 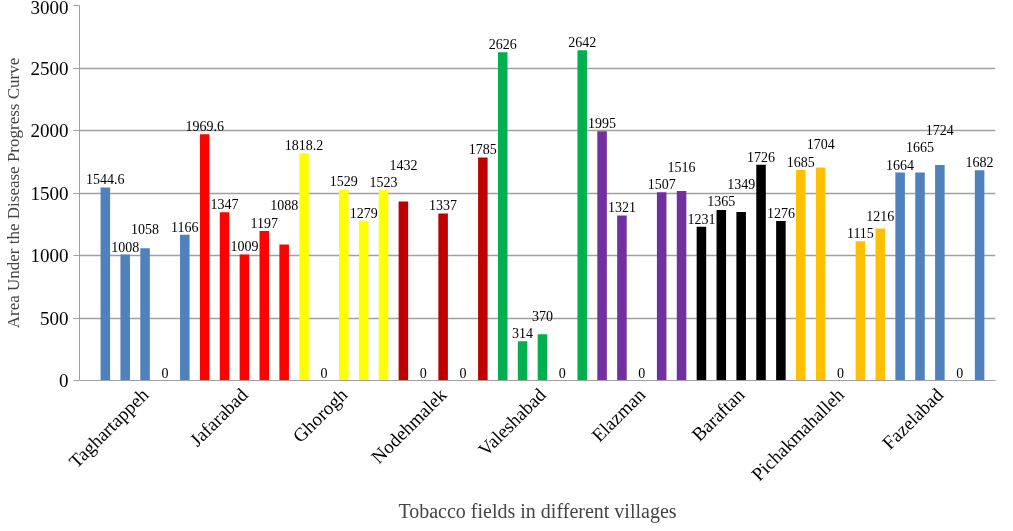 I want to click on y-tick-label: 500, so click(x=54, y=318).